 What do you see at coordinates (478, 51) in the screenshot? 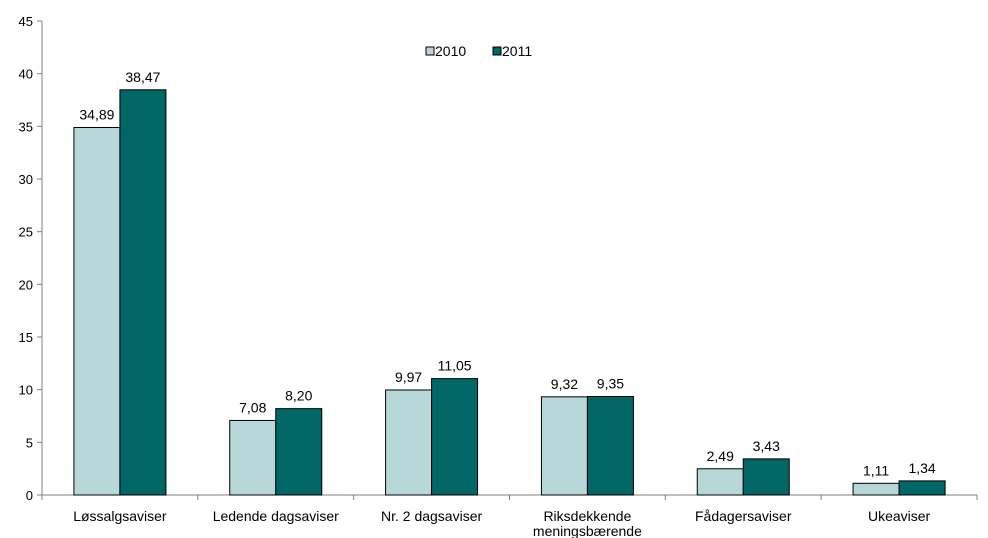
I see `chart-legend: 2010 2011` at bounding box center [478, 51].